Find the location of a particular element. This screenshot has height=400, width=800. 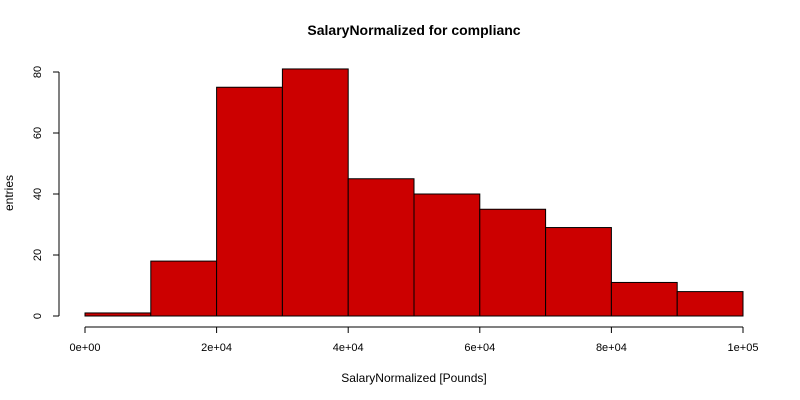

y-axis: 0 20 40 60 80 is located at coordinates (46, 192).